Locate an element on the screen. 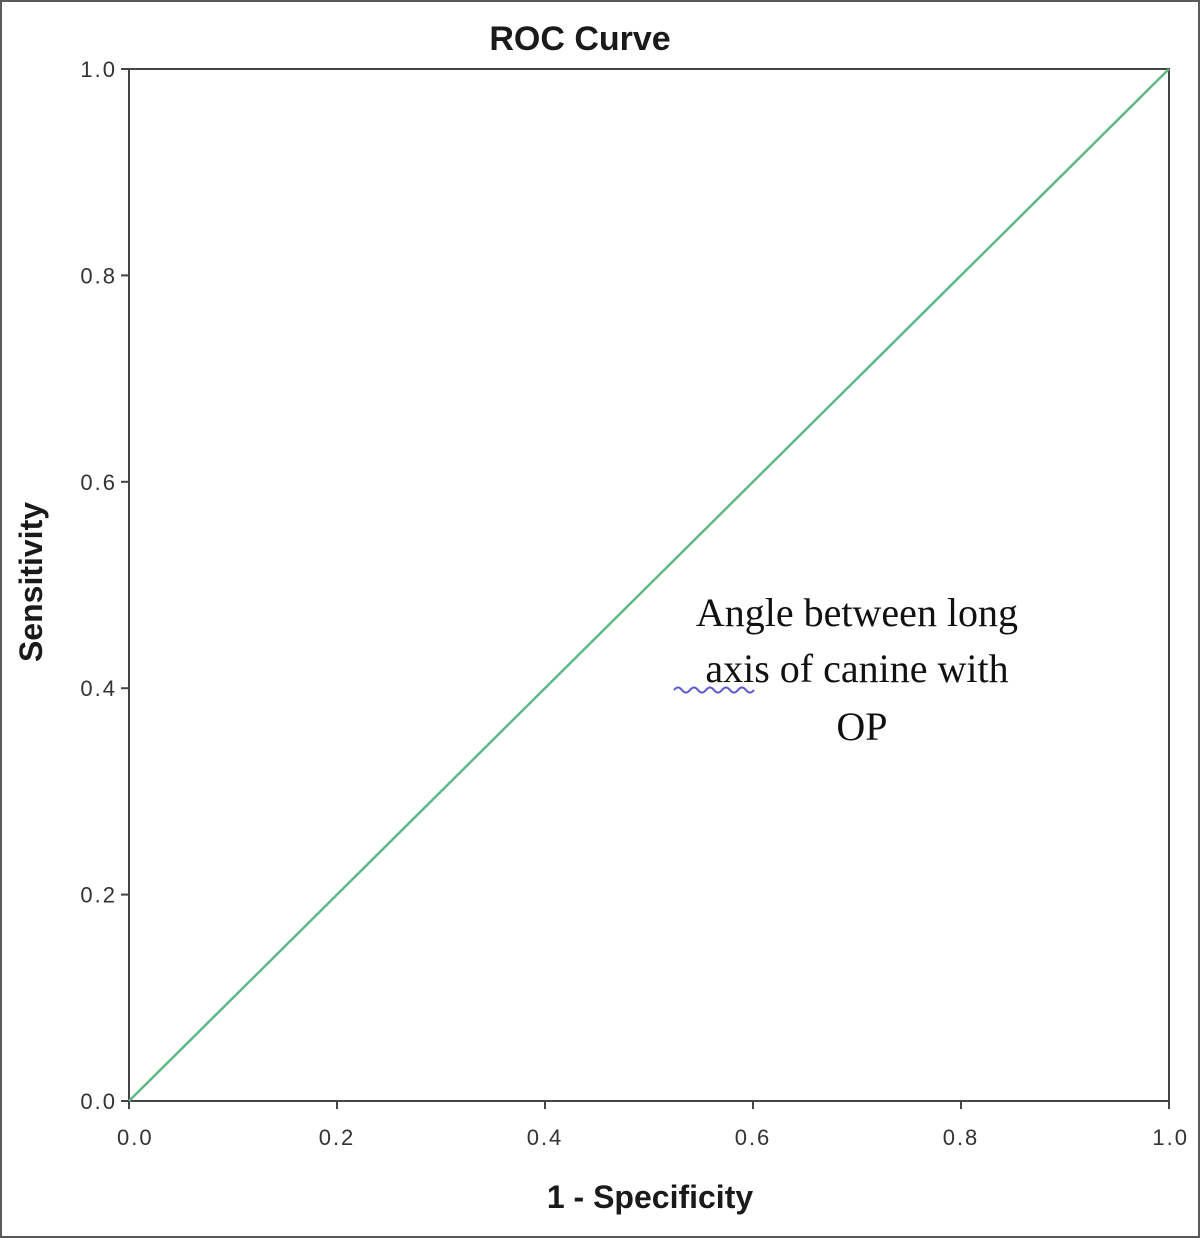 This screenshot has width=1200, height=1240. annotation-line: OP is located at coordinates (861, 726).